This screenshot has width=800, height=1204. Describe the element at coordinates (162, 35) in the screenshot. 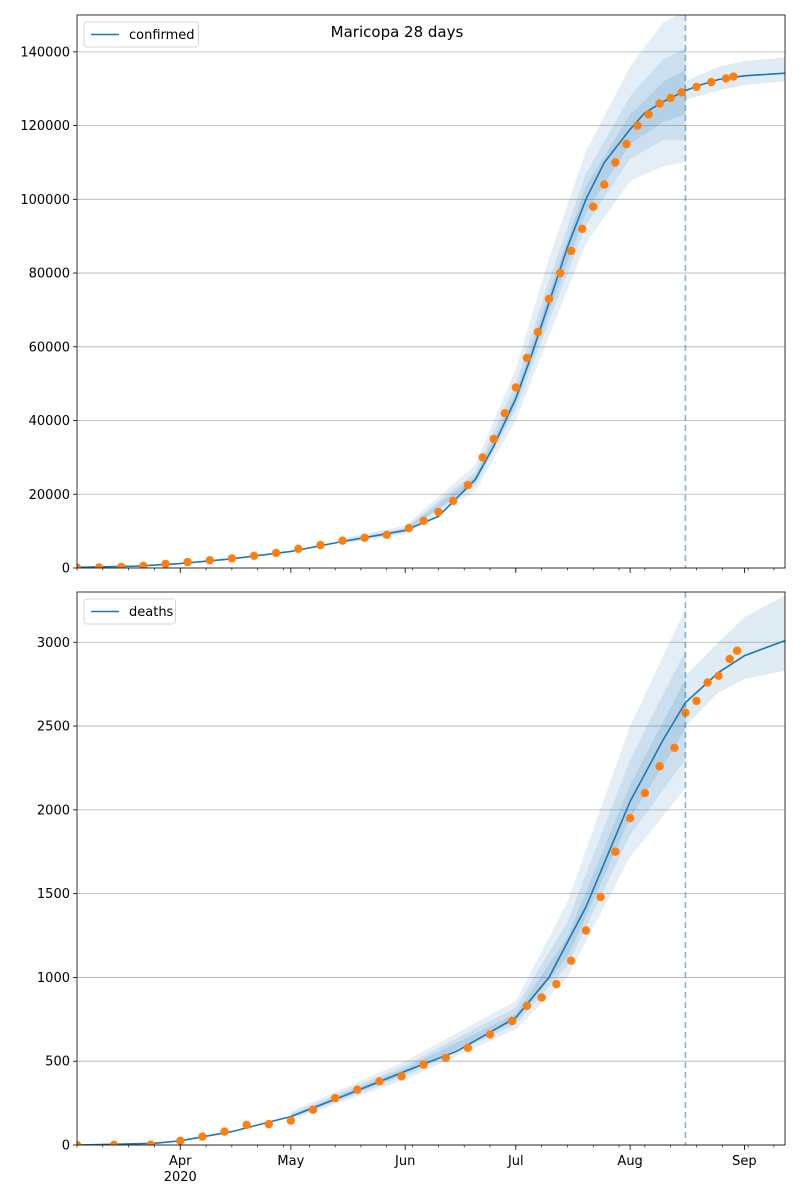

I see `legend-label: confirmed` at that location.